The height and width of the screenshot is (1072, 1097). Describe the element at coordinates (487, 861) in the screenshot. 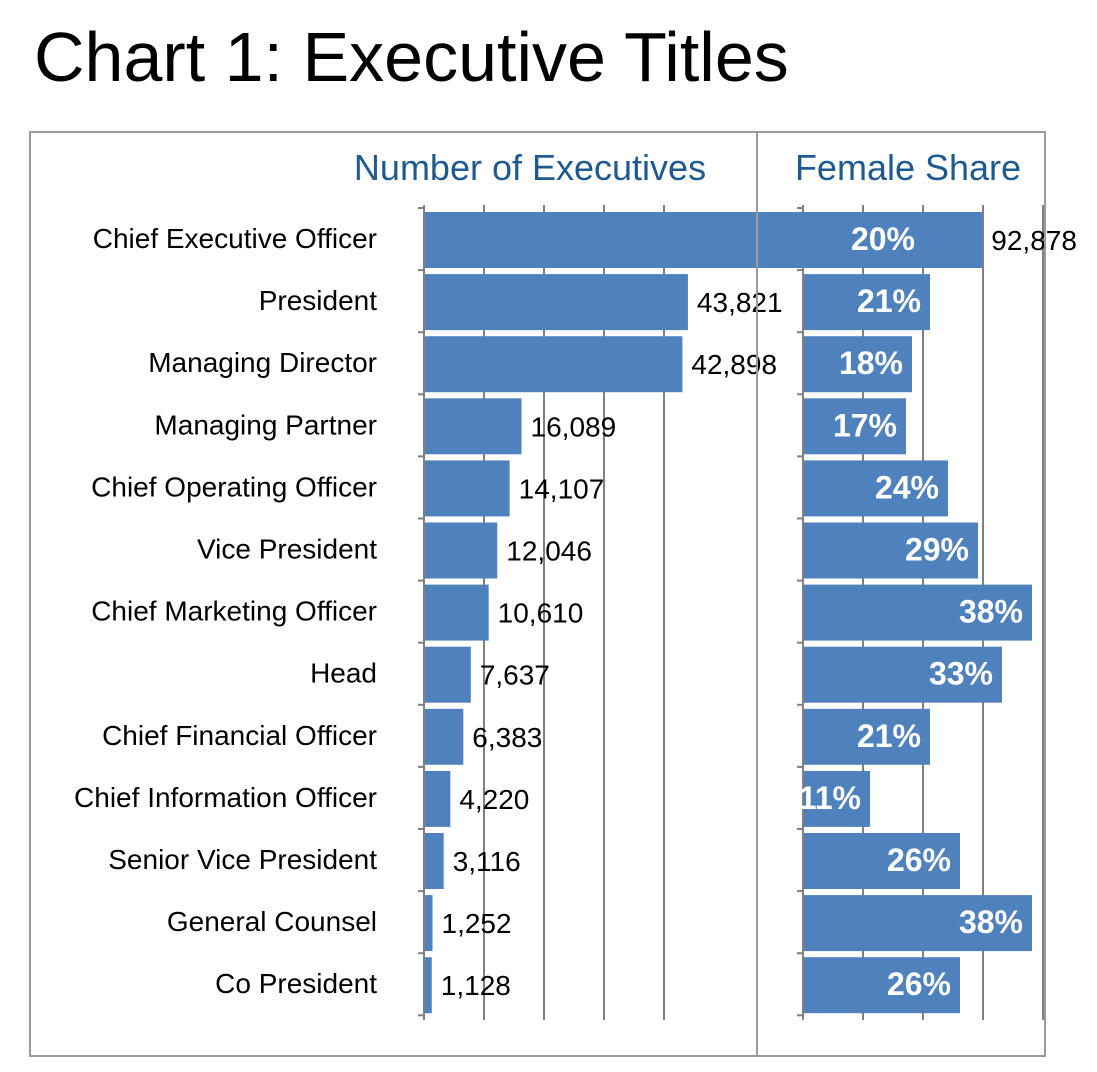

I see `count-value-label: 3,116` at that location.